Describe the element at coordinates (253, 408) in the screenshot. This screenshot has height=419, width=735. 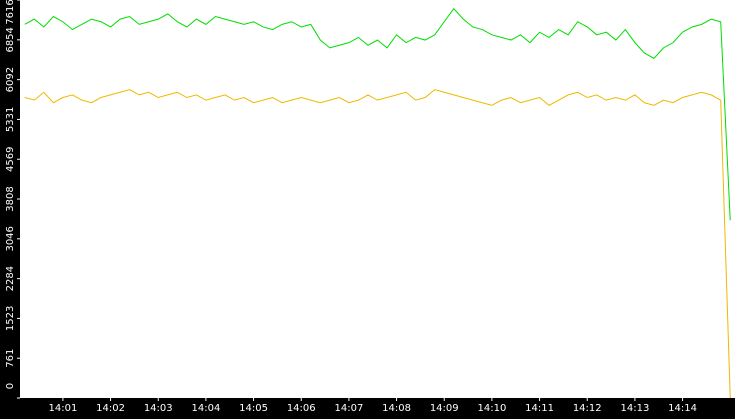
I see `x-tick-label: 14:05` at that location.